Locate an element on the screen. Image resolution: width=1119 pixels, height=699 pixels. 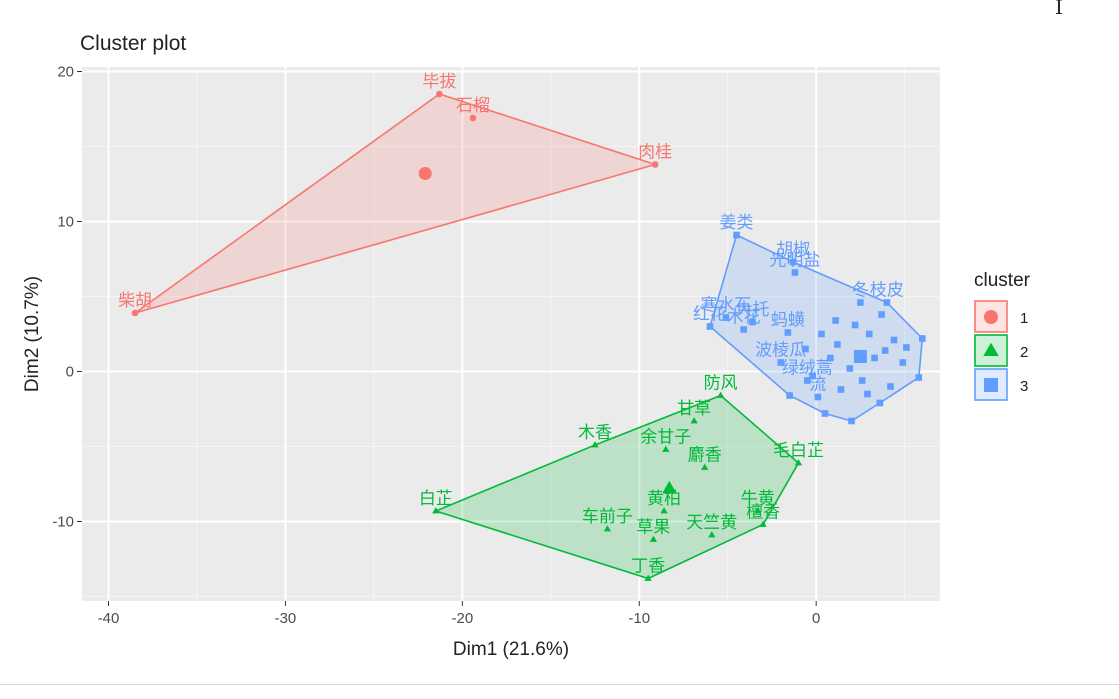
text-cursor-icon: I is located at coordinates (1059, 9).